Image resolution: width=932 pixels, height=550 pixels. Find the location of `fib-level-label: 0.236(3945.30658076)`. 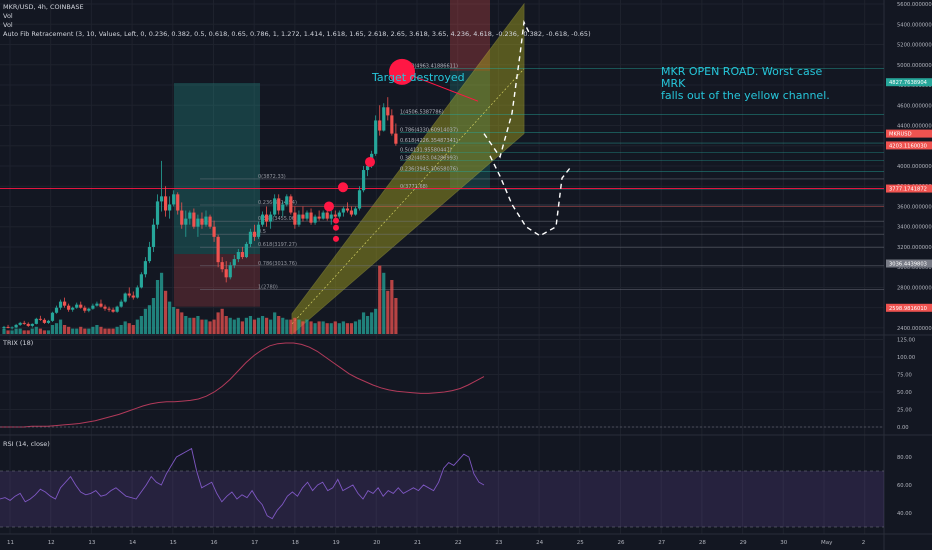

fib-level-label: 0.236(3945.30658076) is located at coordinates (429, 170).